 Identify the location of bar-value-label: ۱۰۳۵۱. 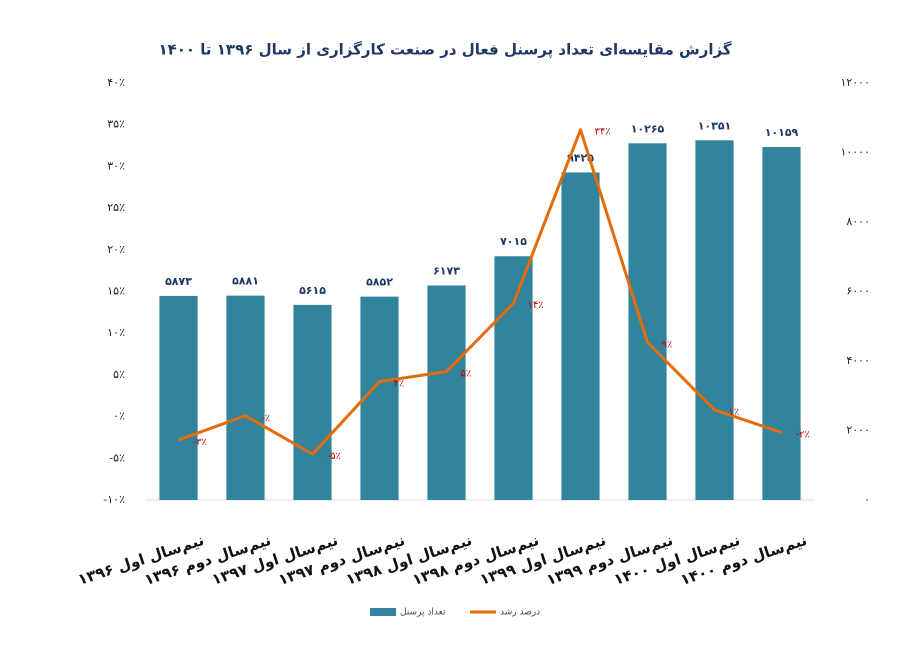
(715, 125).